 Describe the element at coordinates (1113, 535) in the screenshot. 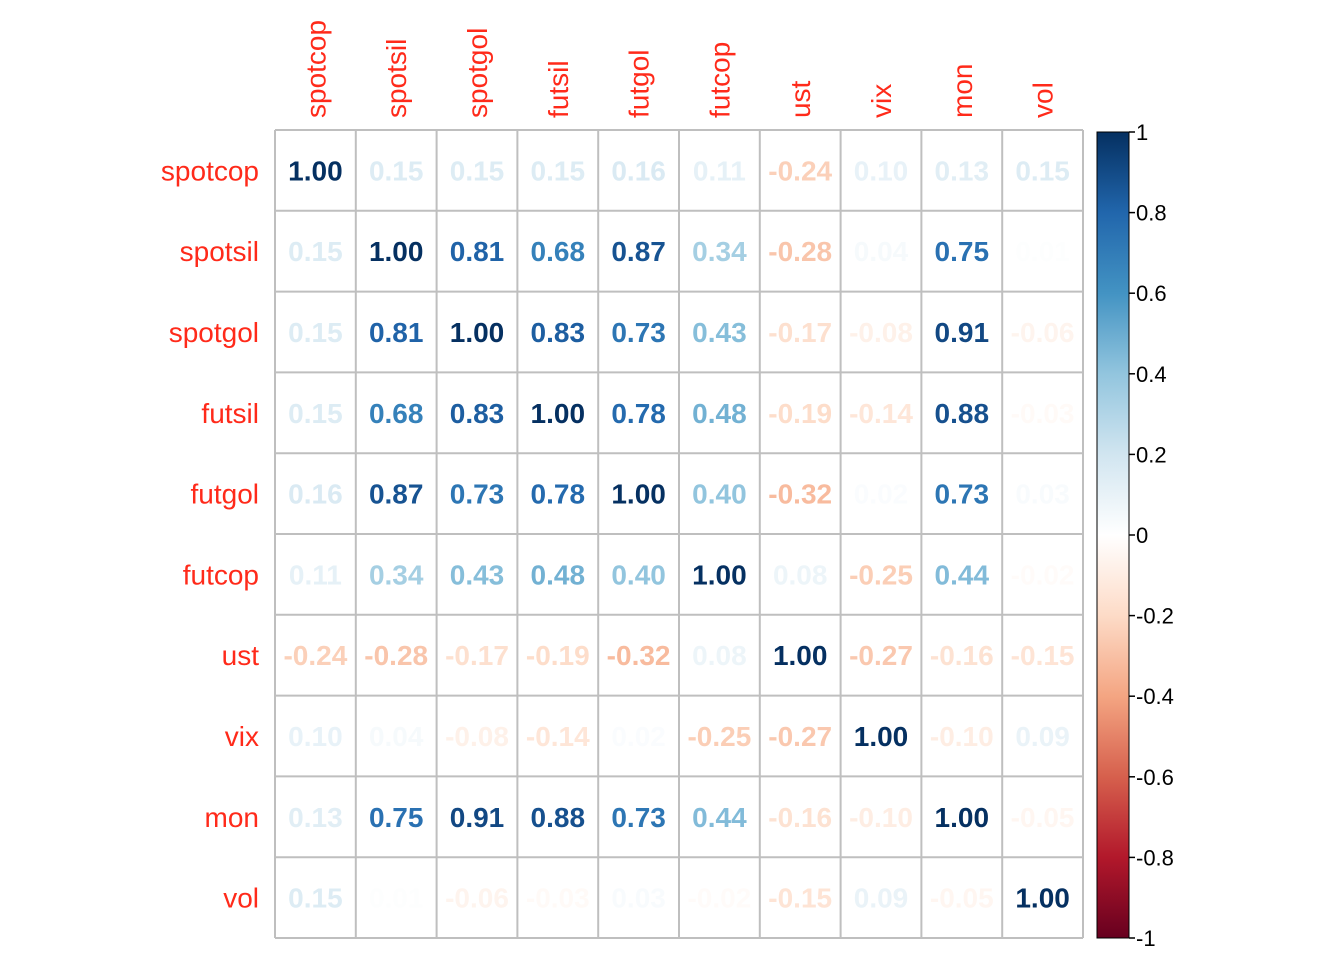

I see `colorbar` at that location.